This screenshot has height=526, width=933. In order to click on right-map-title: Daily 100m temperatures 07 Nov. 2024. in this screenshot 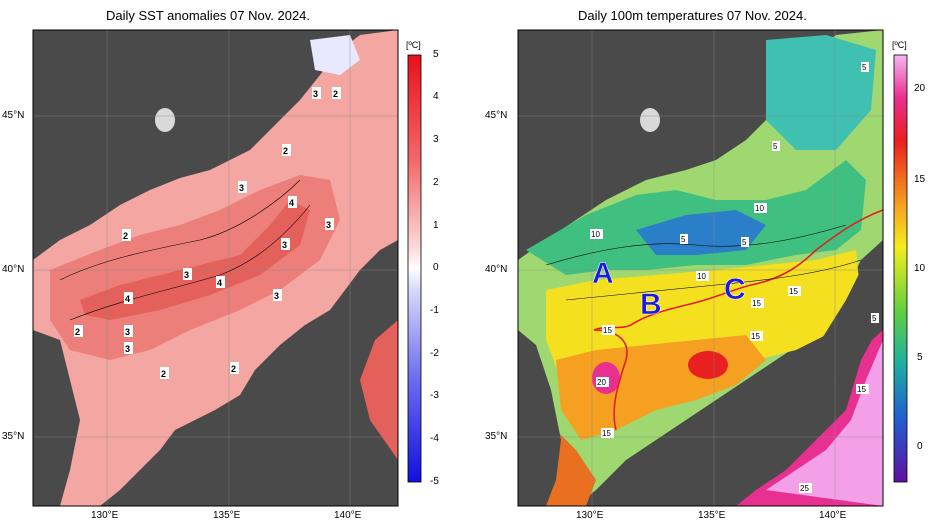, I will do `click(692, 15)`.